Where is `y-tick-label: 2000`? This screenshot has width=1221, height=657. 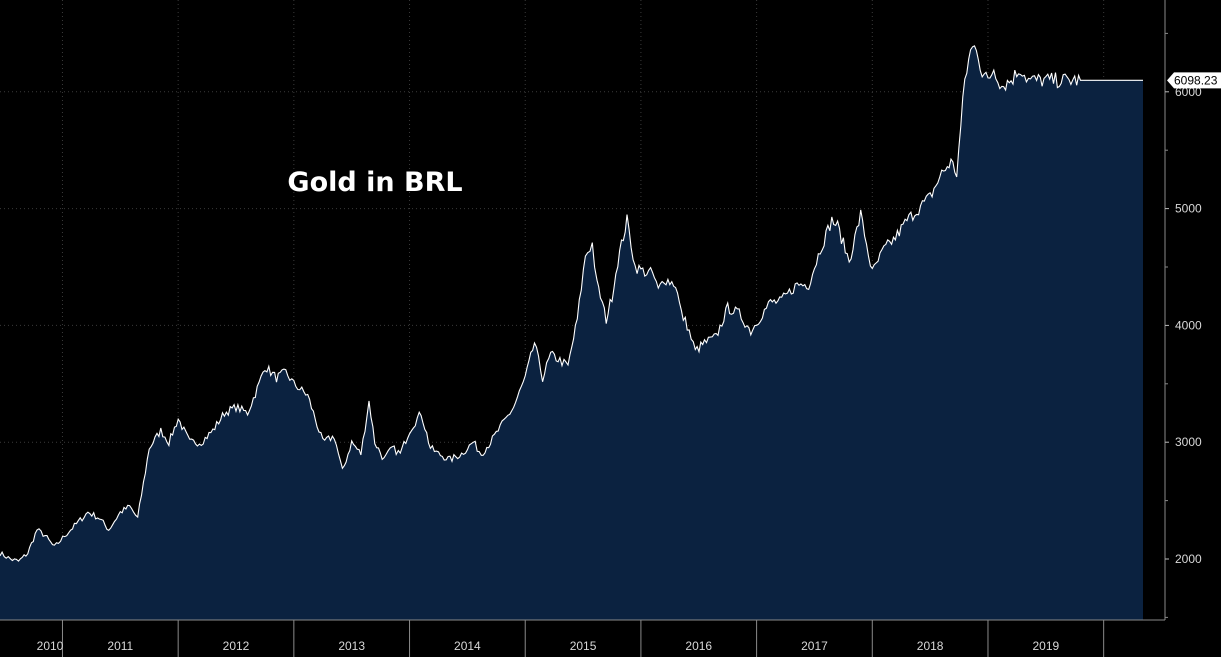 y-tick-label: 2000 is located at coordinates (1188, 559).